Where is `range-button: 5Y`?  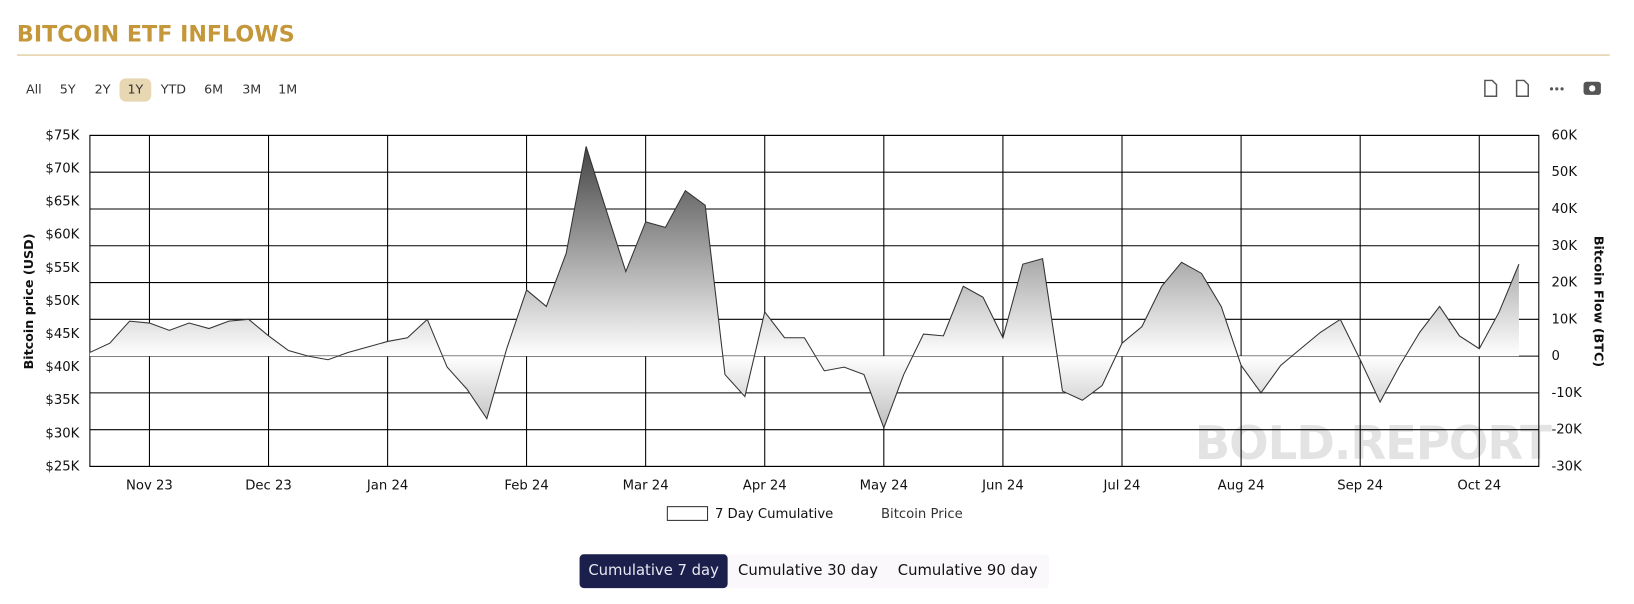
range-button: 5Y is located at coordinates (68, 88).